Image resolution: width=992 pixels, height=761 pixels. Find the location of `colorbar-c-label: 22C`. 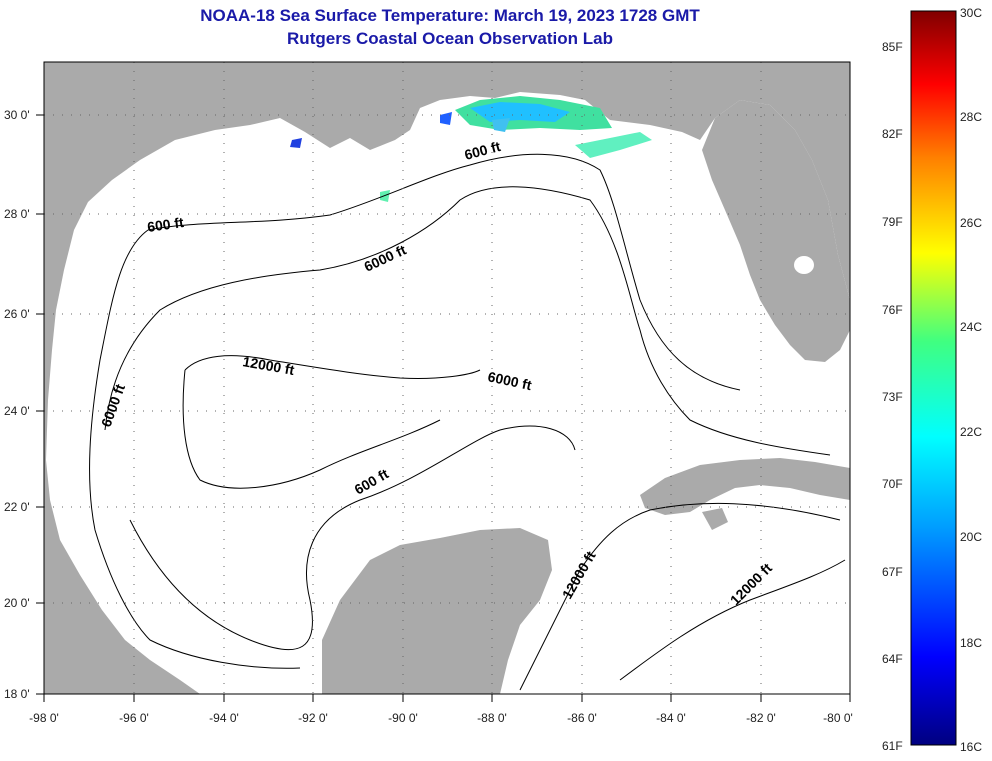

colorbar-c-label: 22C is located at coordinates (971, 432).